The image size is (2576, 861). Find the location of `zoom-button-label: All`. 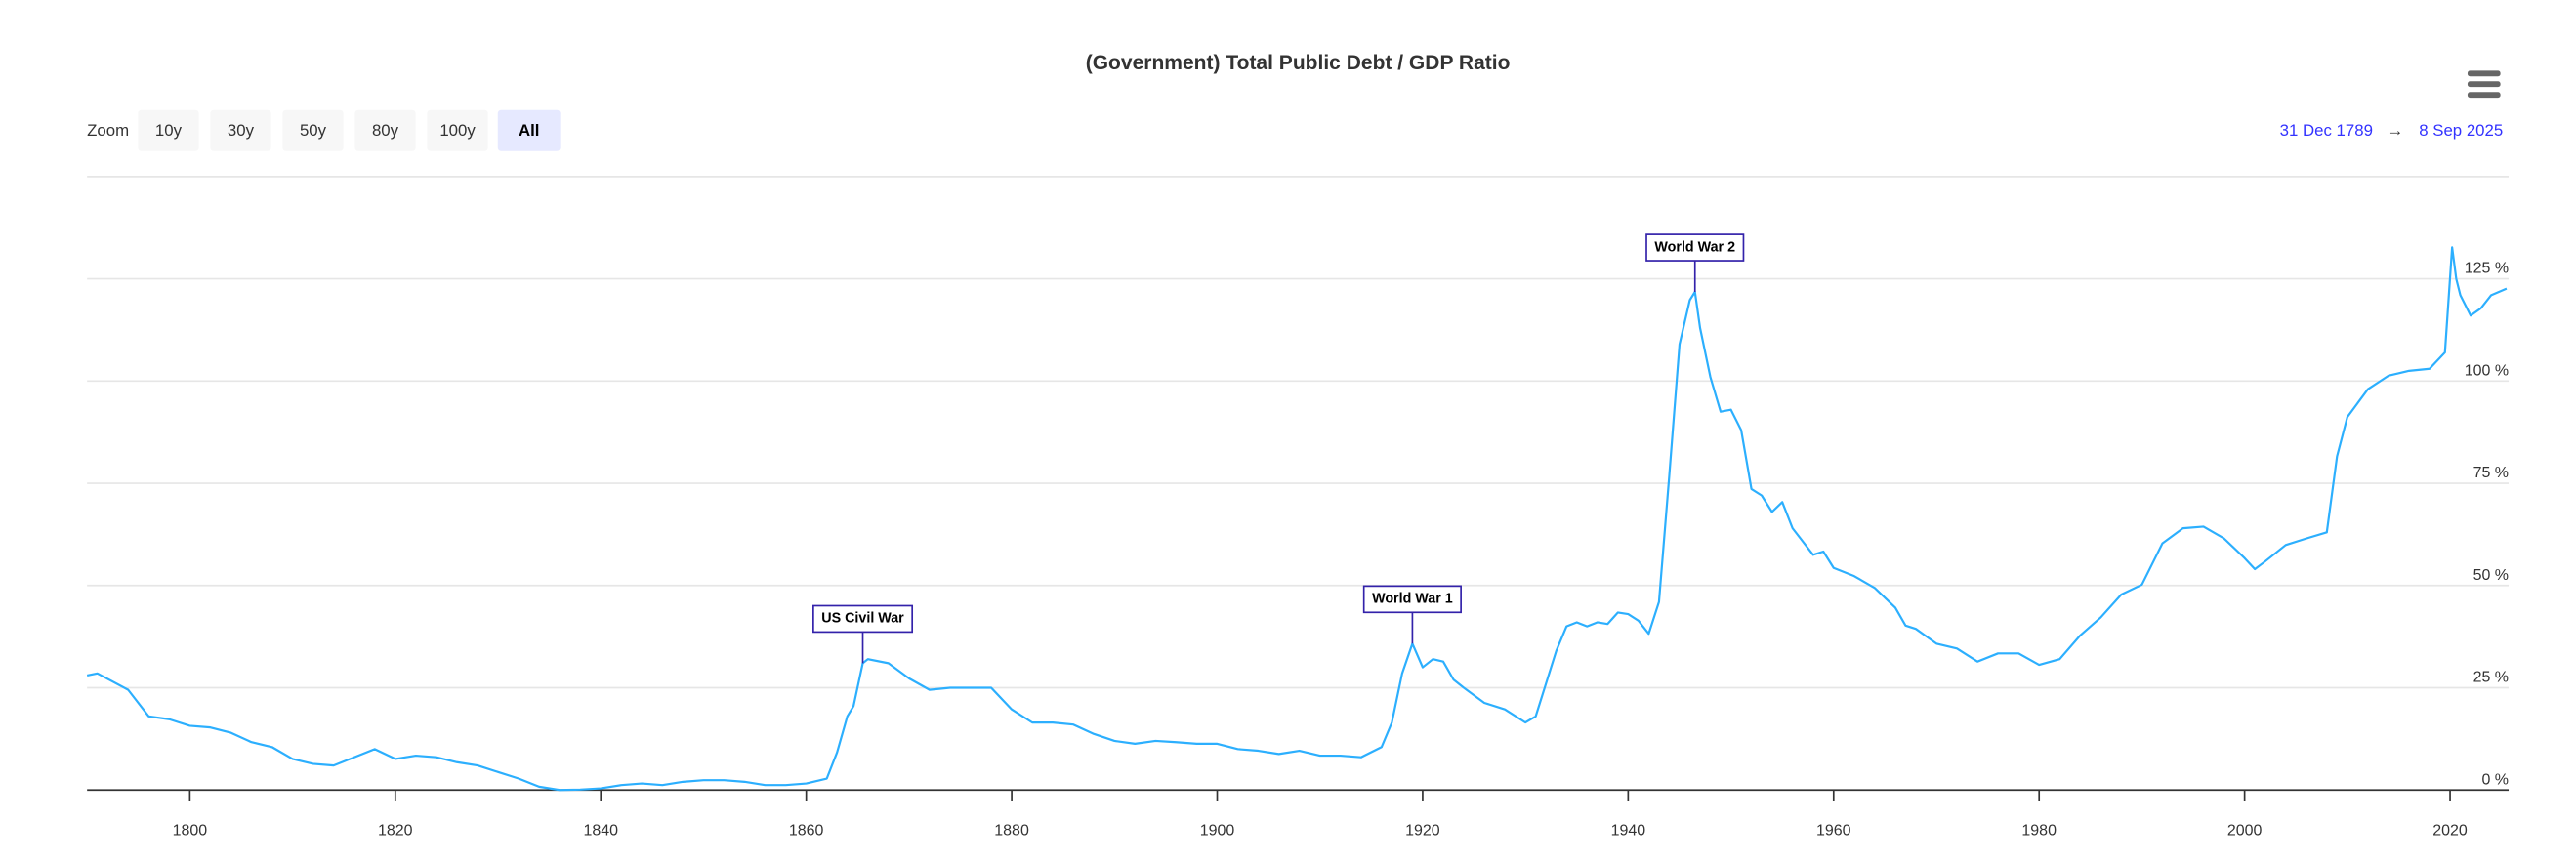

zoom-button-label: All is located at coordinates (529, 130).